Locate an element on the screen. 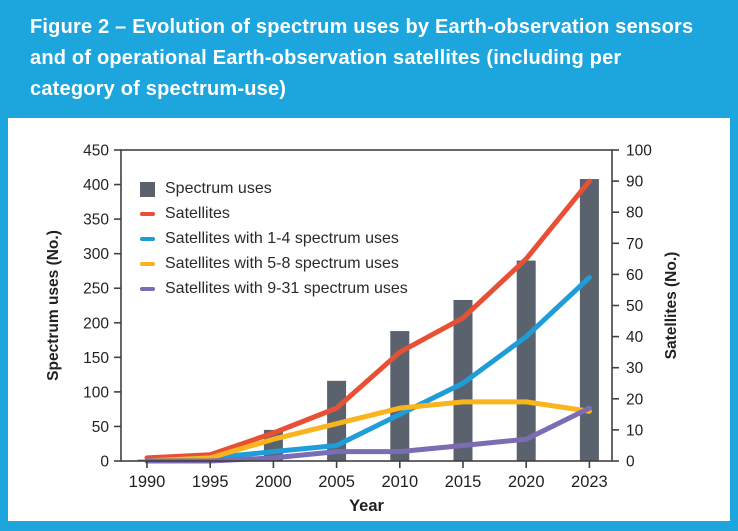 The height and width of the screenshot is (531, 738). left-axis-tick-label: 400 is located at coordinates (96, 185).